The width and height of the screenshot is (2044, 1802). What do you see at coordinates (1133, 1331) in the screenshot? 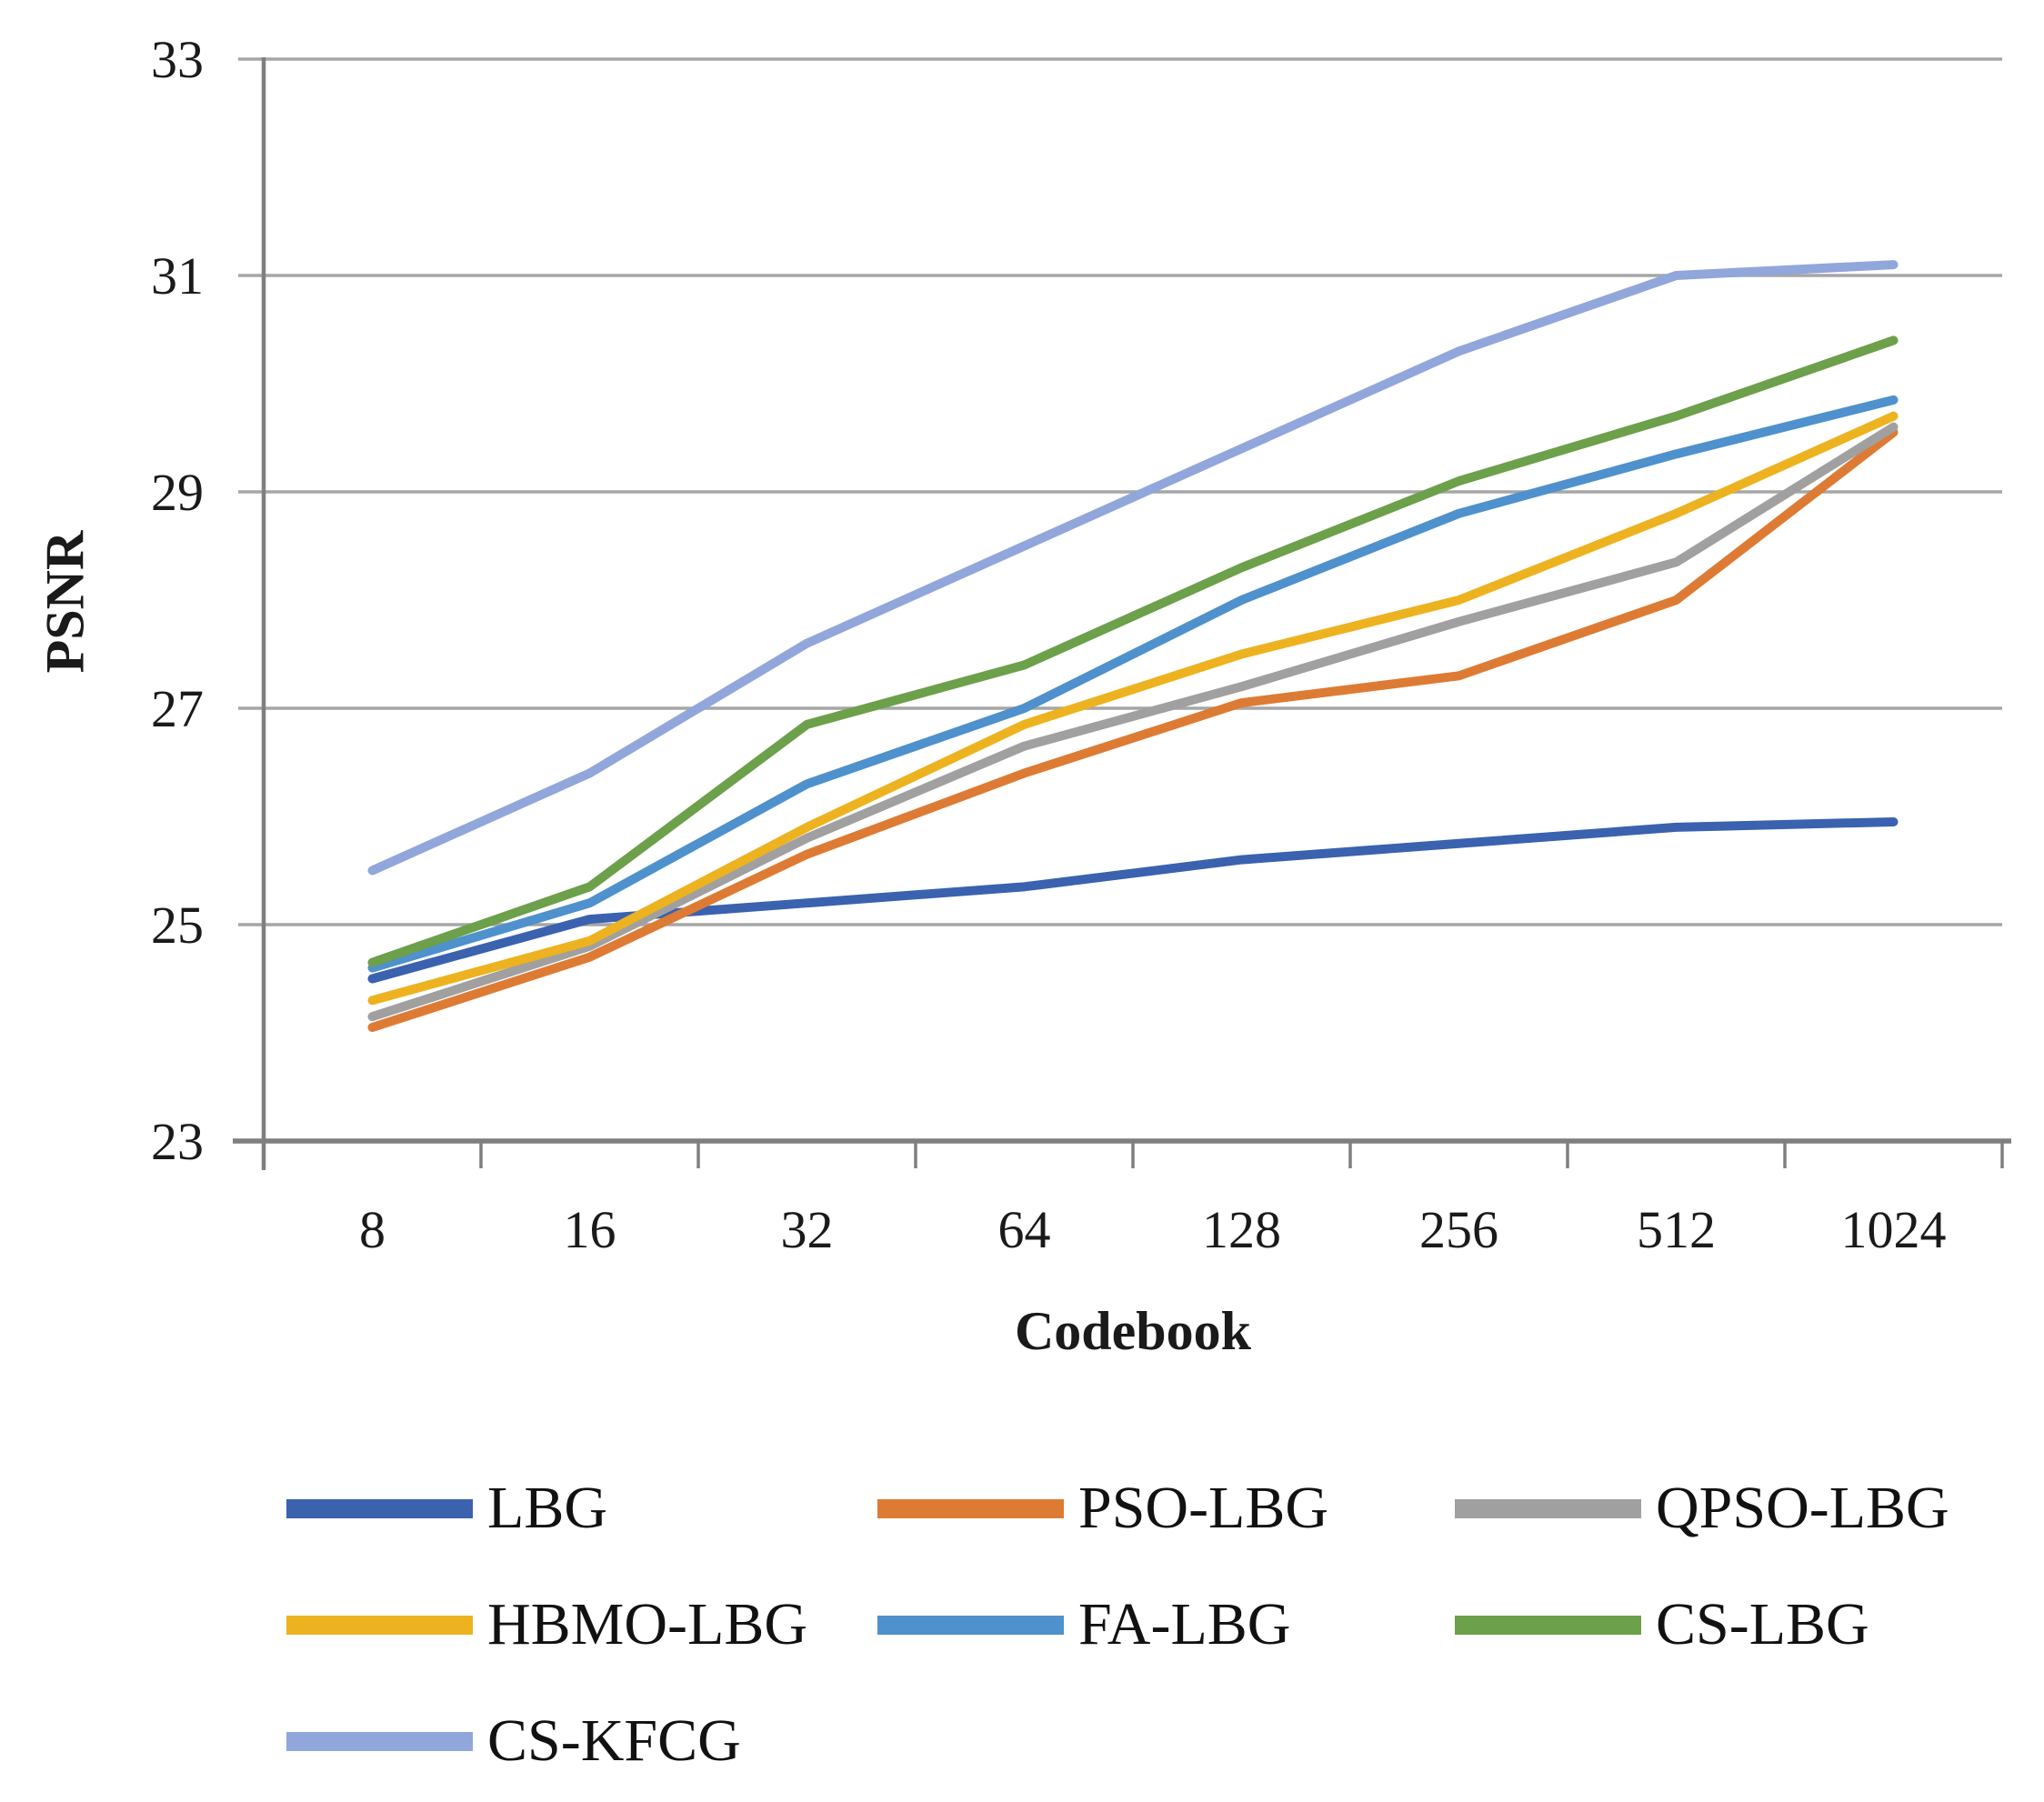
I see `x-axis-title: Codebook` at bounding box center [1133, 1331].